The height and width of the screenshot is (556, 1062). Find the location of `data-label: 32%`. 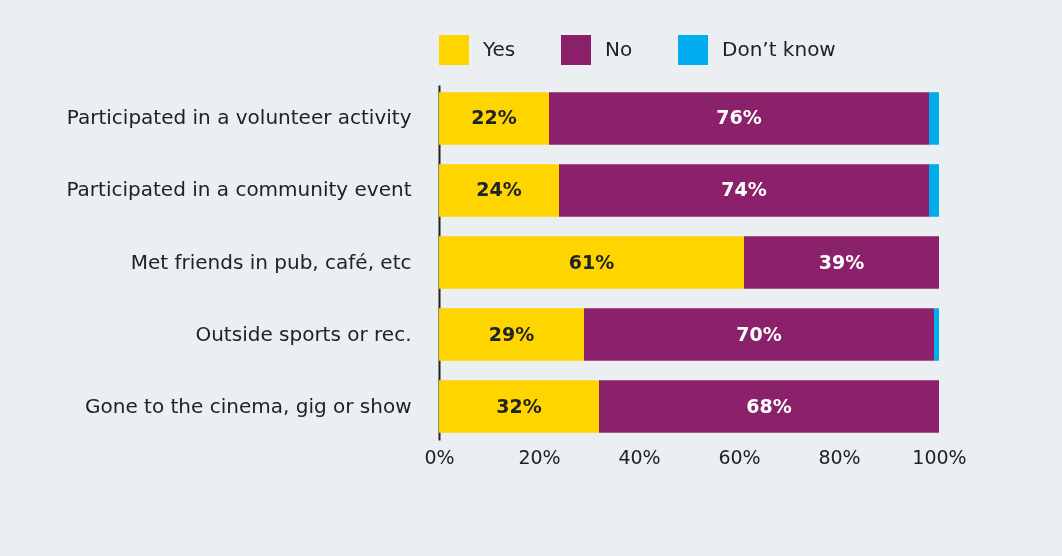

data-label: 32% is located at coordinates (519, 405).